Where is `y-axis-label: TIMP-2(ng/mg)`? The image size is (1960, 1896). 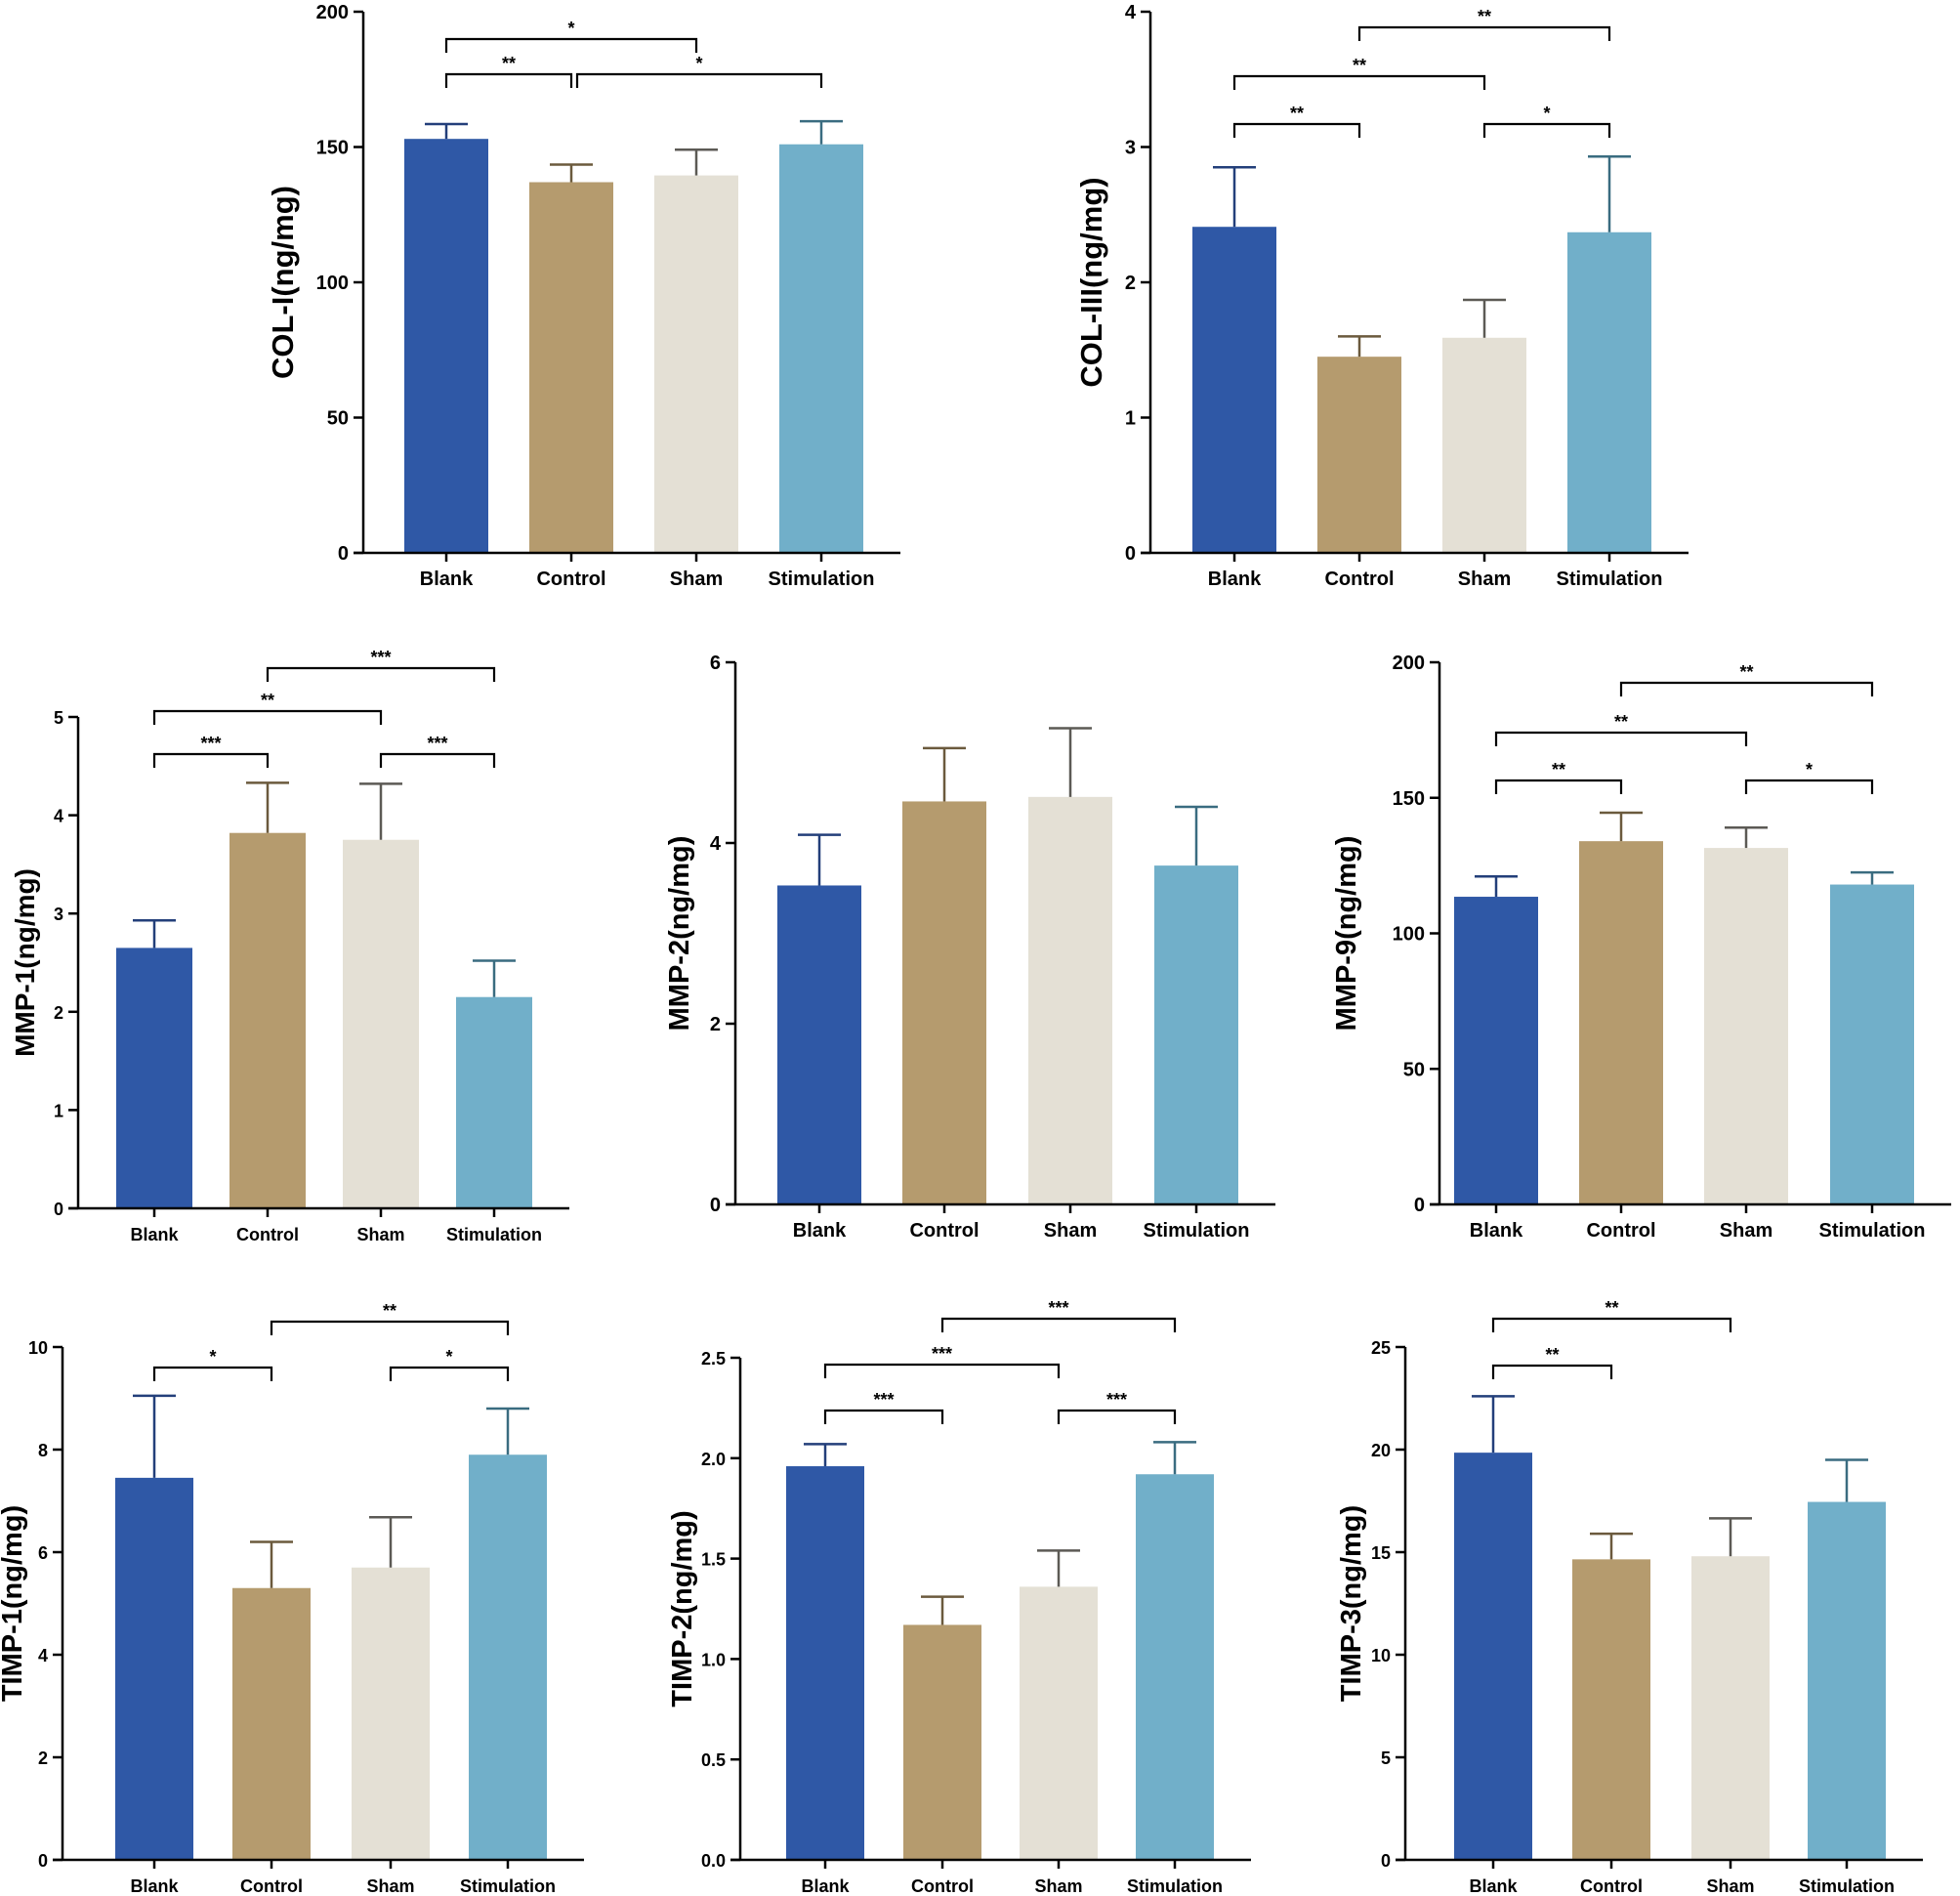 y-axis-label: TIMP-2(ng/mg) is located at coordinates (682, 1608).